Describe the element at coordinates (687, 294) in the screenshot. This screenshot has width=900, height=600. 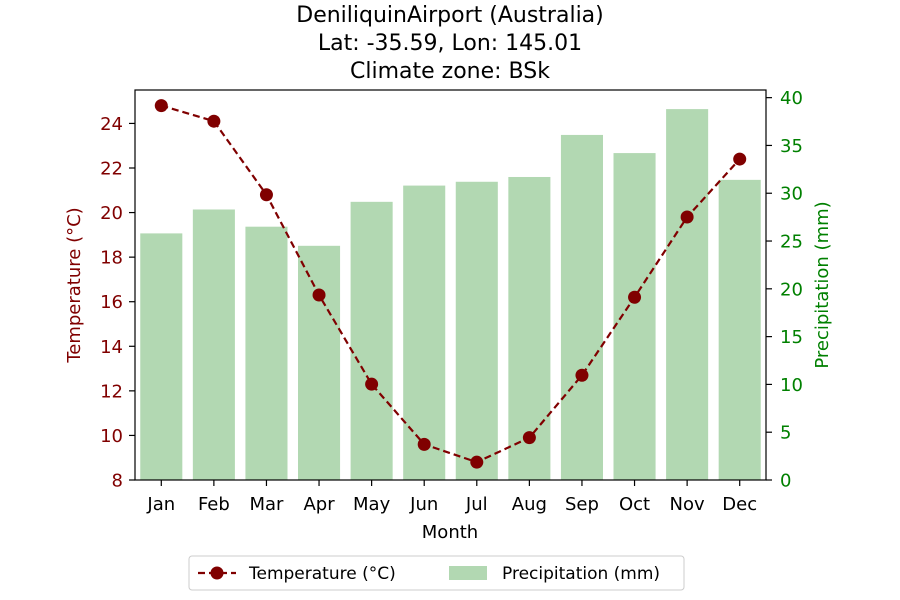
I see `precipitation-bar-nov` at that location.